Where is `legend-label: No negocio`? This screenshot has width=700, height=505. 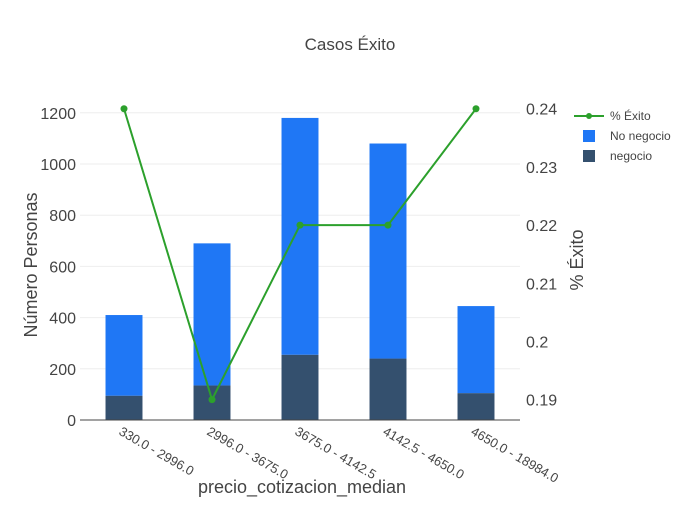 legend-label: No negocio is located at coordinates (640, 136).